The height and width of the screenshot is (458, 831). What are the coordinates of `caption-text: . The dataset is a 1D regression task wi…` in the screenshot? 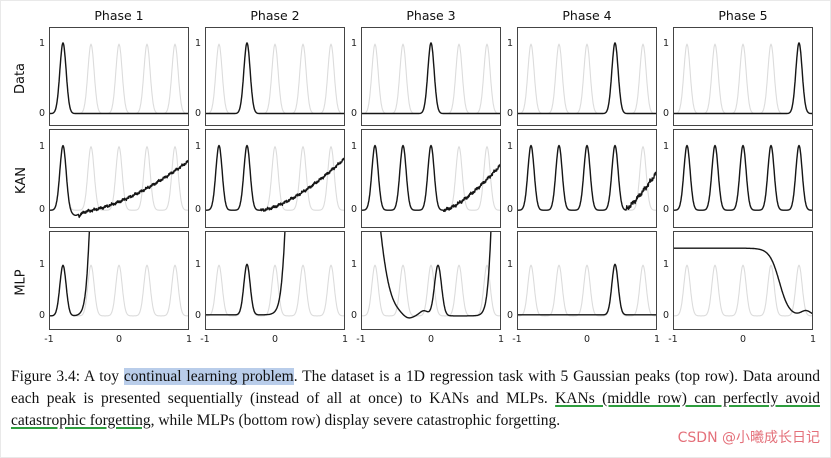 It's located at (415, 387).